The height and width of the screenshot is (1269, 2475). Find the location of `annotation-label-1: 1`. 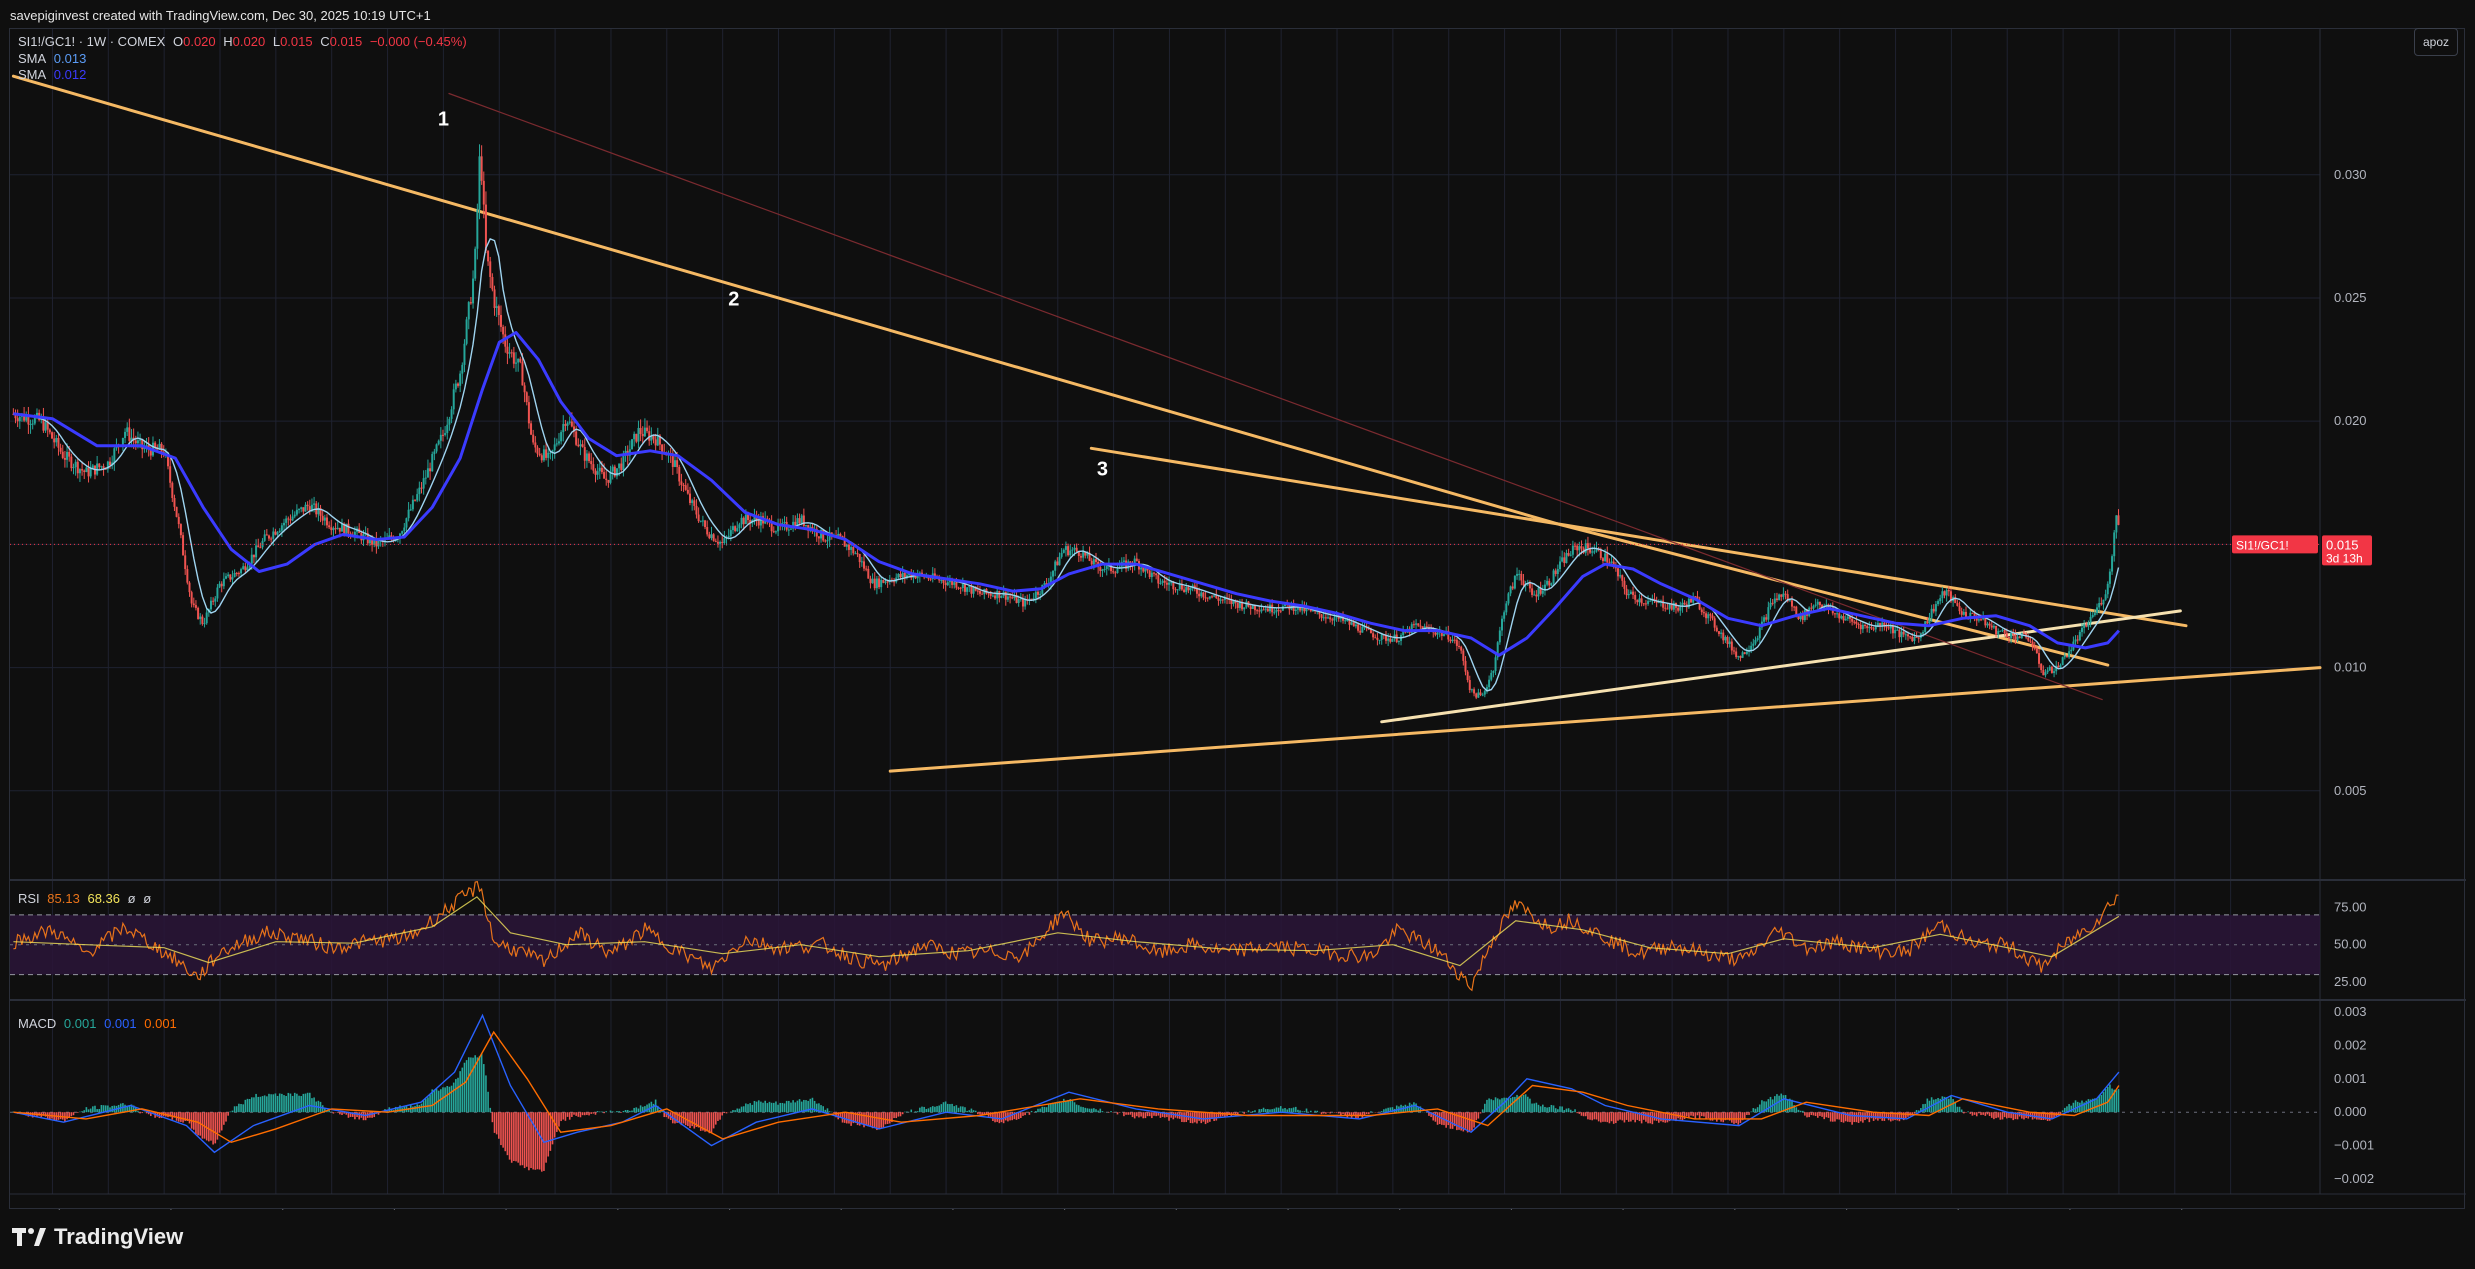

annotation-label-1: 1 is located at coordinates (443, 120).